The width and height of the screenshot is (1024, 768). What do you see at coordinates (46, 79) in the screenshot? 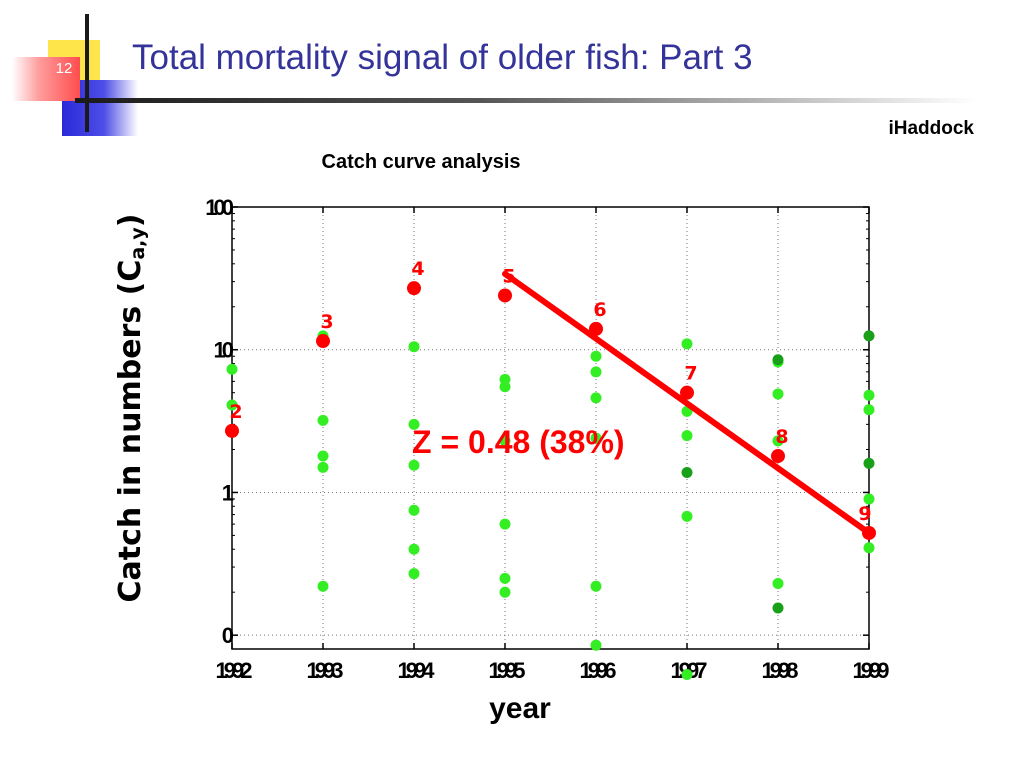
I see `title-decoration-red` at bounding box center [46, 79].